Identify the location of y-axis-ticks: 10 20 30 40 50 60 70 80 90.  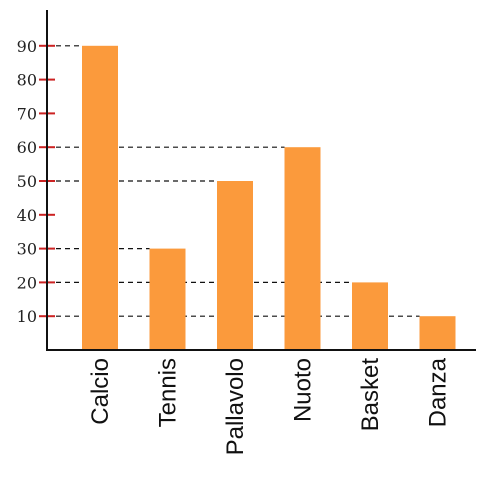
(36, 181).